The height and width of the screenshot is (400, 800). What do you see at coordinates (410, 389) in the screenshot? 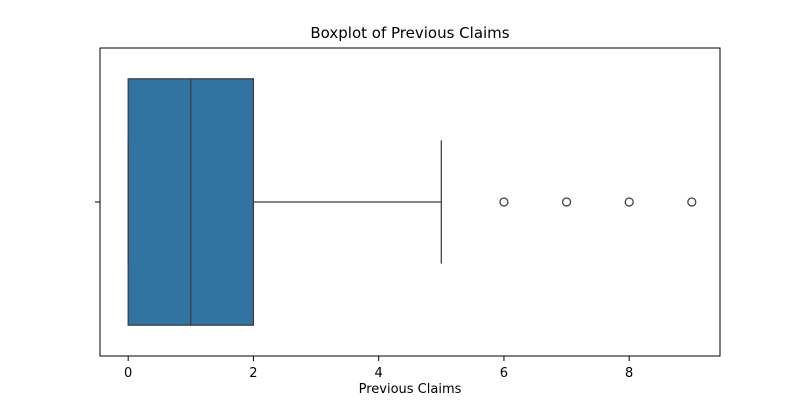
I see `x-axis-label: Previous Claims` at bounding box center [410, 389].